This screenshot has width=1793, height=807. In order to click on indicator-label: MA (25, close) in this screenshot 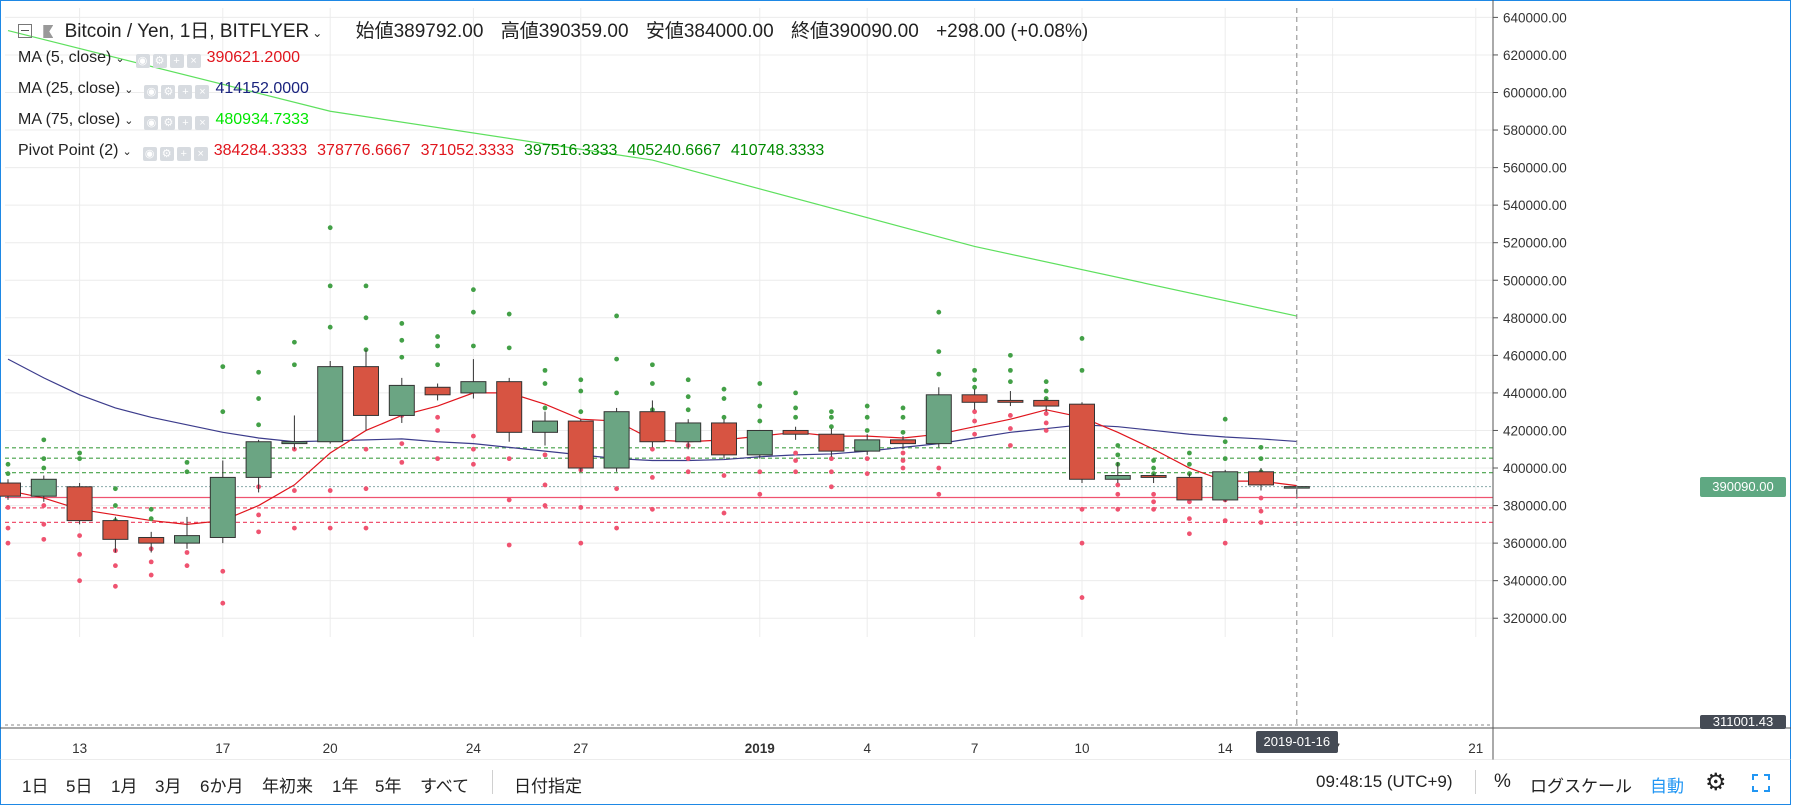, I will do `click(69, 88)`.